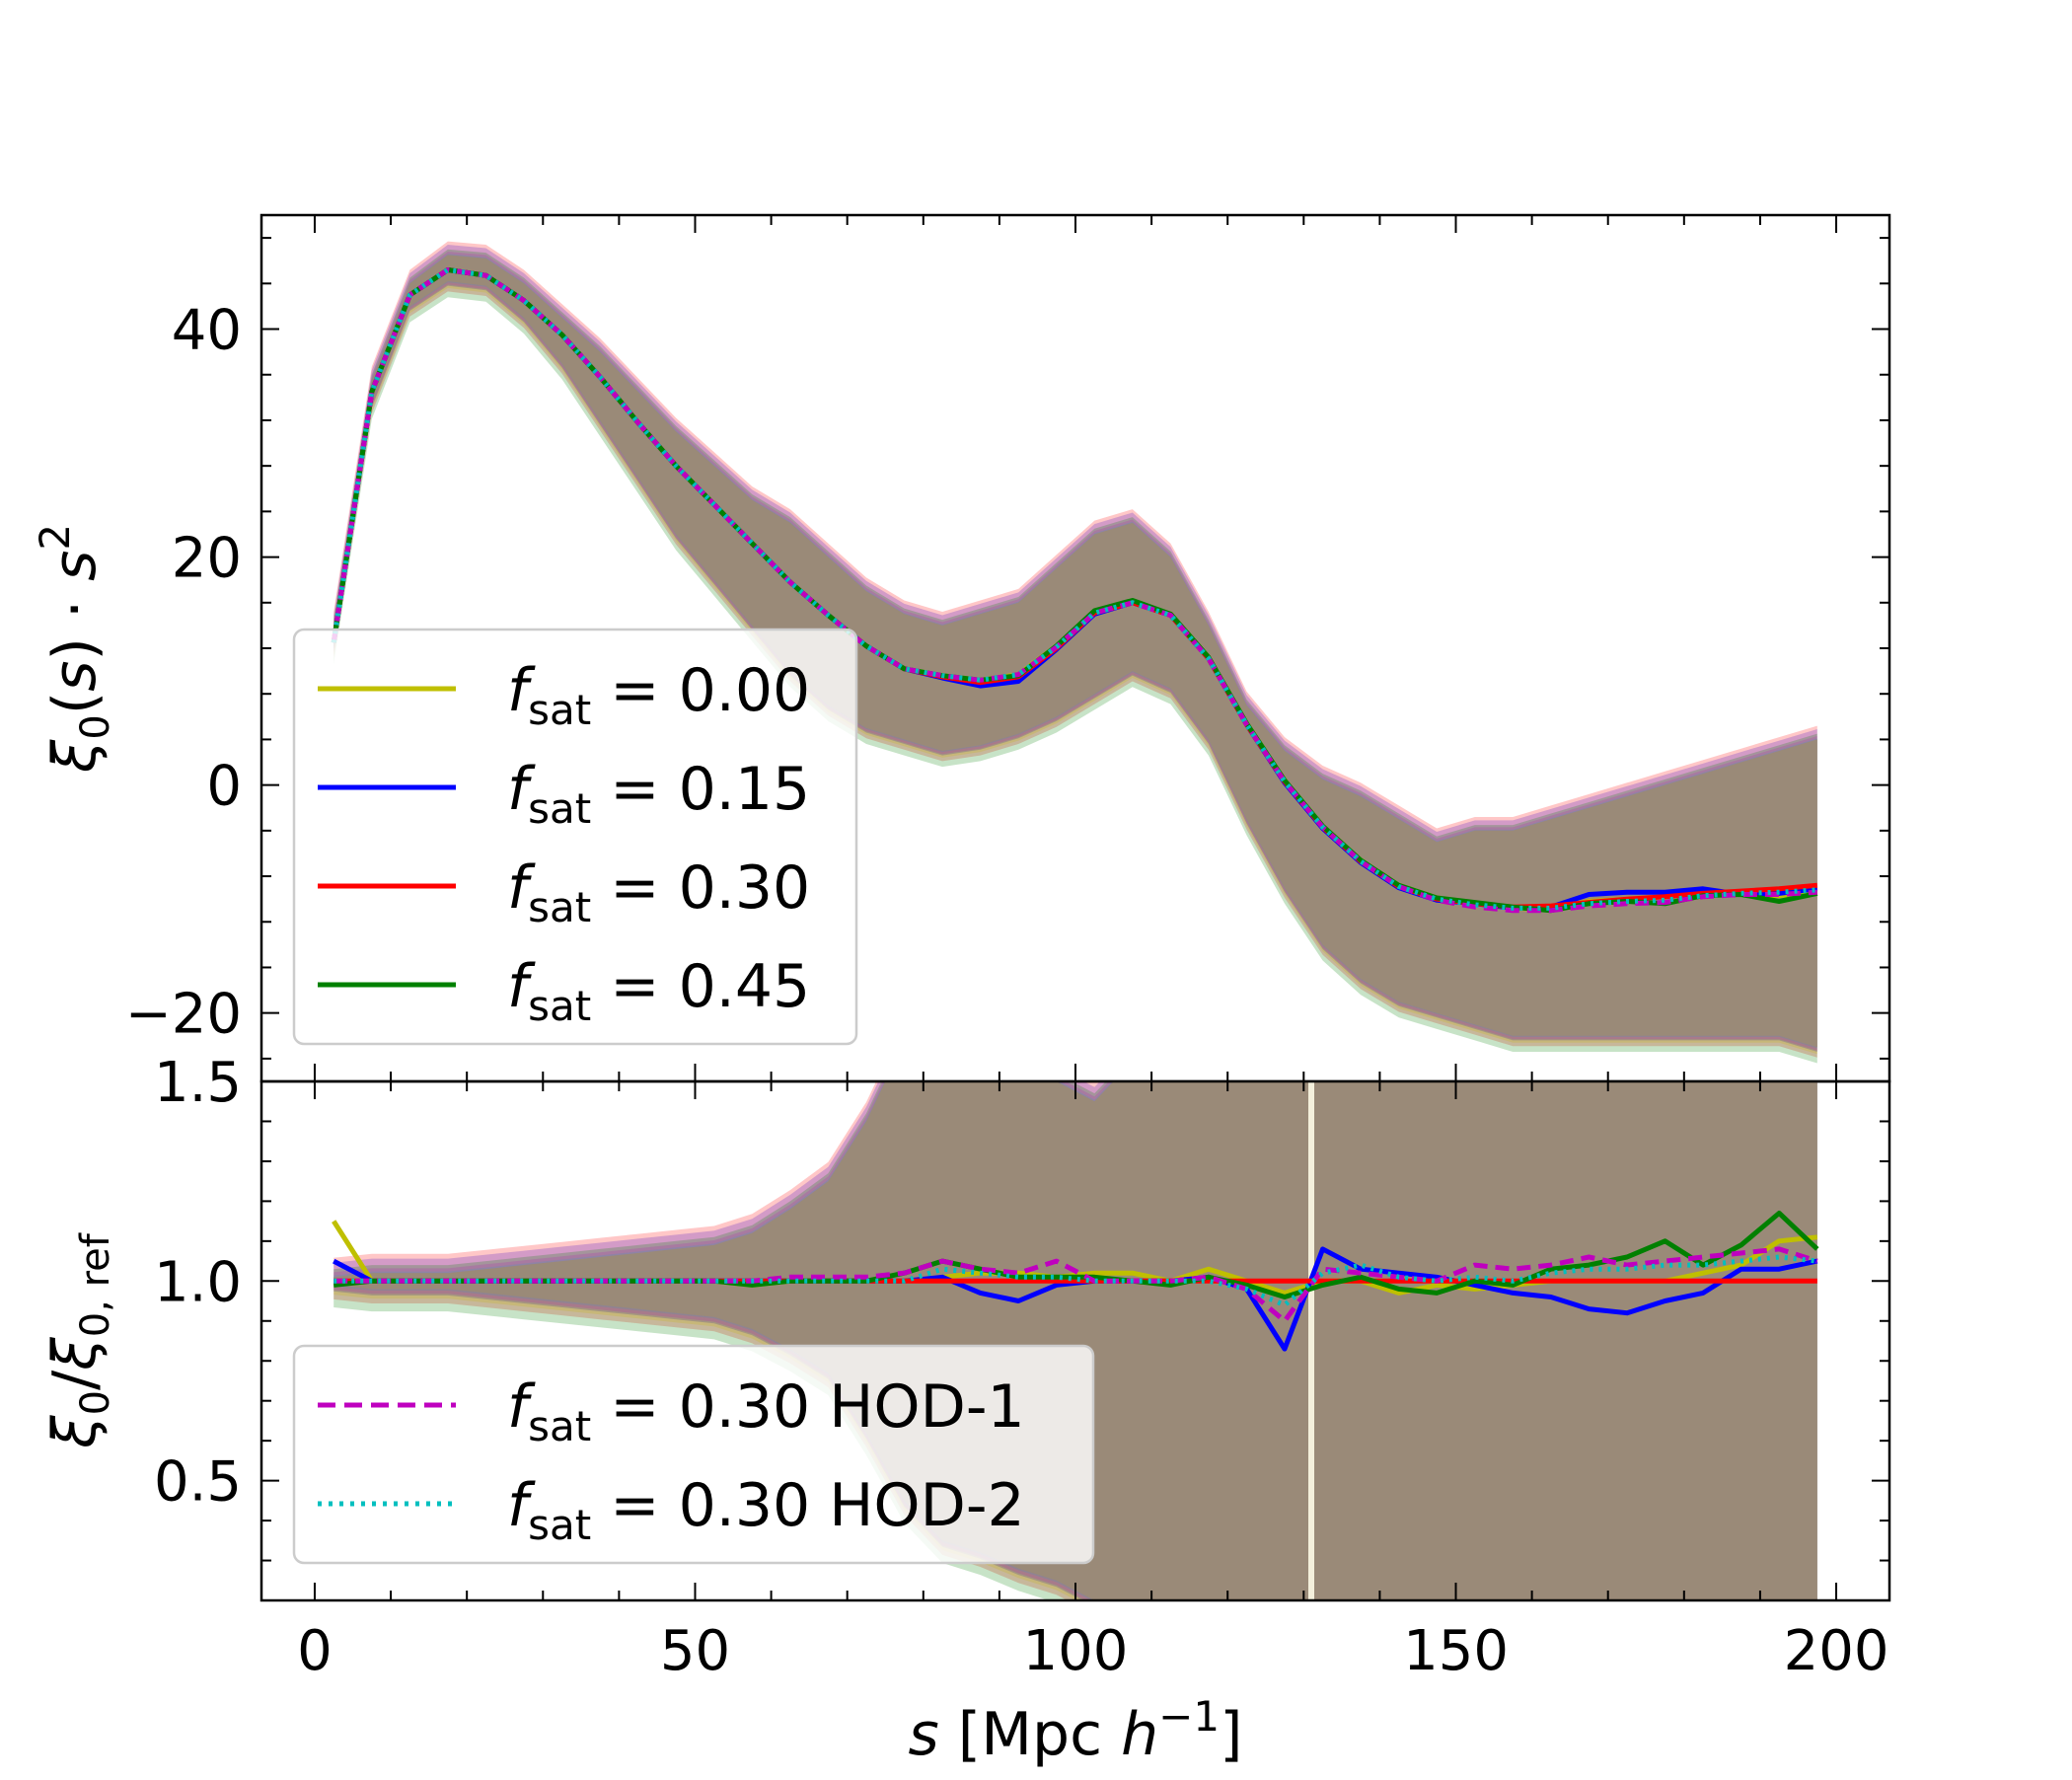 The image size is (2072, 1780). Describe the element at coordinates (79, 1340) in the screenshot. I see `y-axis-label: ξ0/ξ0, ref` at that location.